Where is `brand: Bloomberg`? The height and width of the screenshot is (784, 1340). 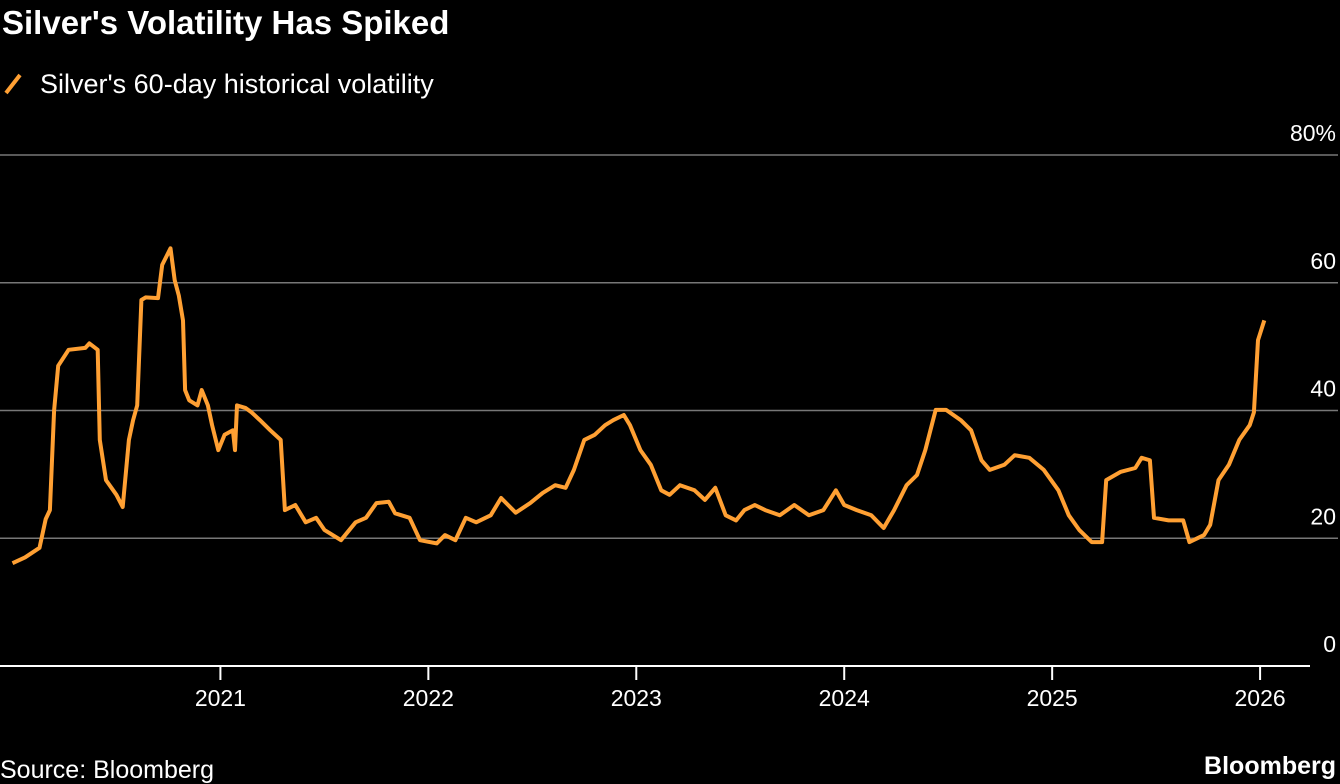 brand: Bloomberg is located at coordinates (1270, 766).